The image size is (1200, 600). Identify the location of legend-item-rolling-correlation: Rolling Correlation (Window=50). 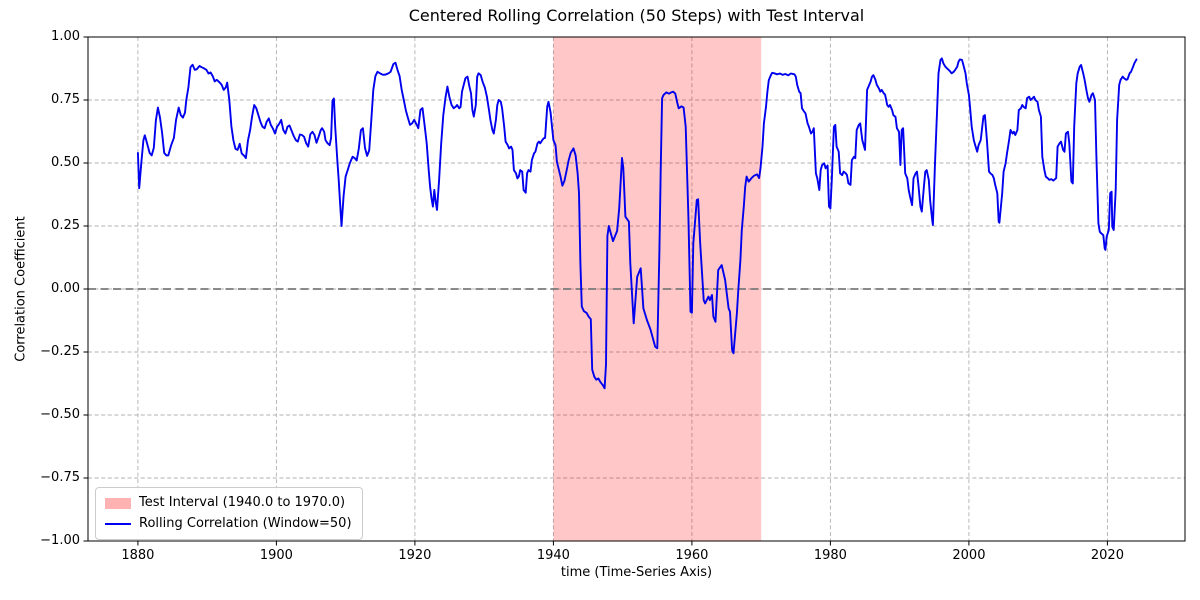
(228, 524).